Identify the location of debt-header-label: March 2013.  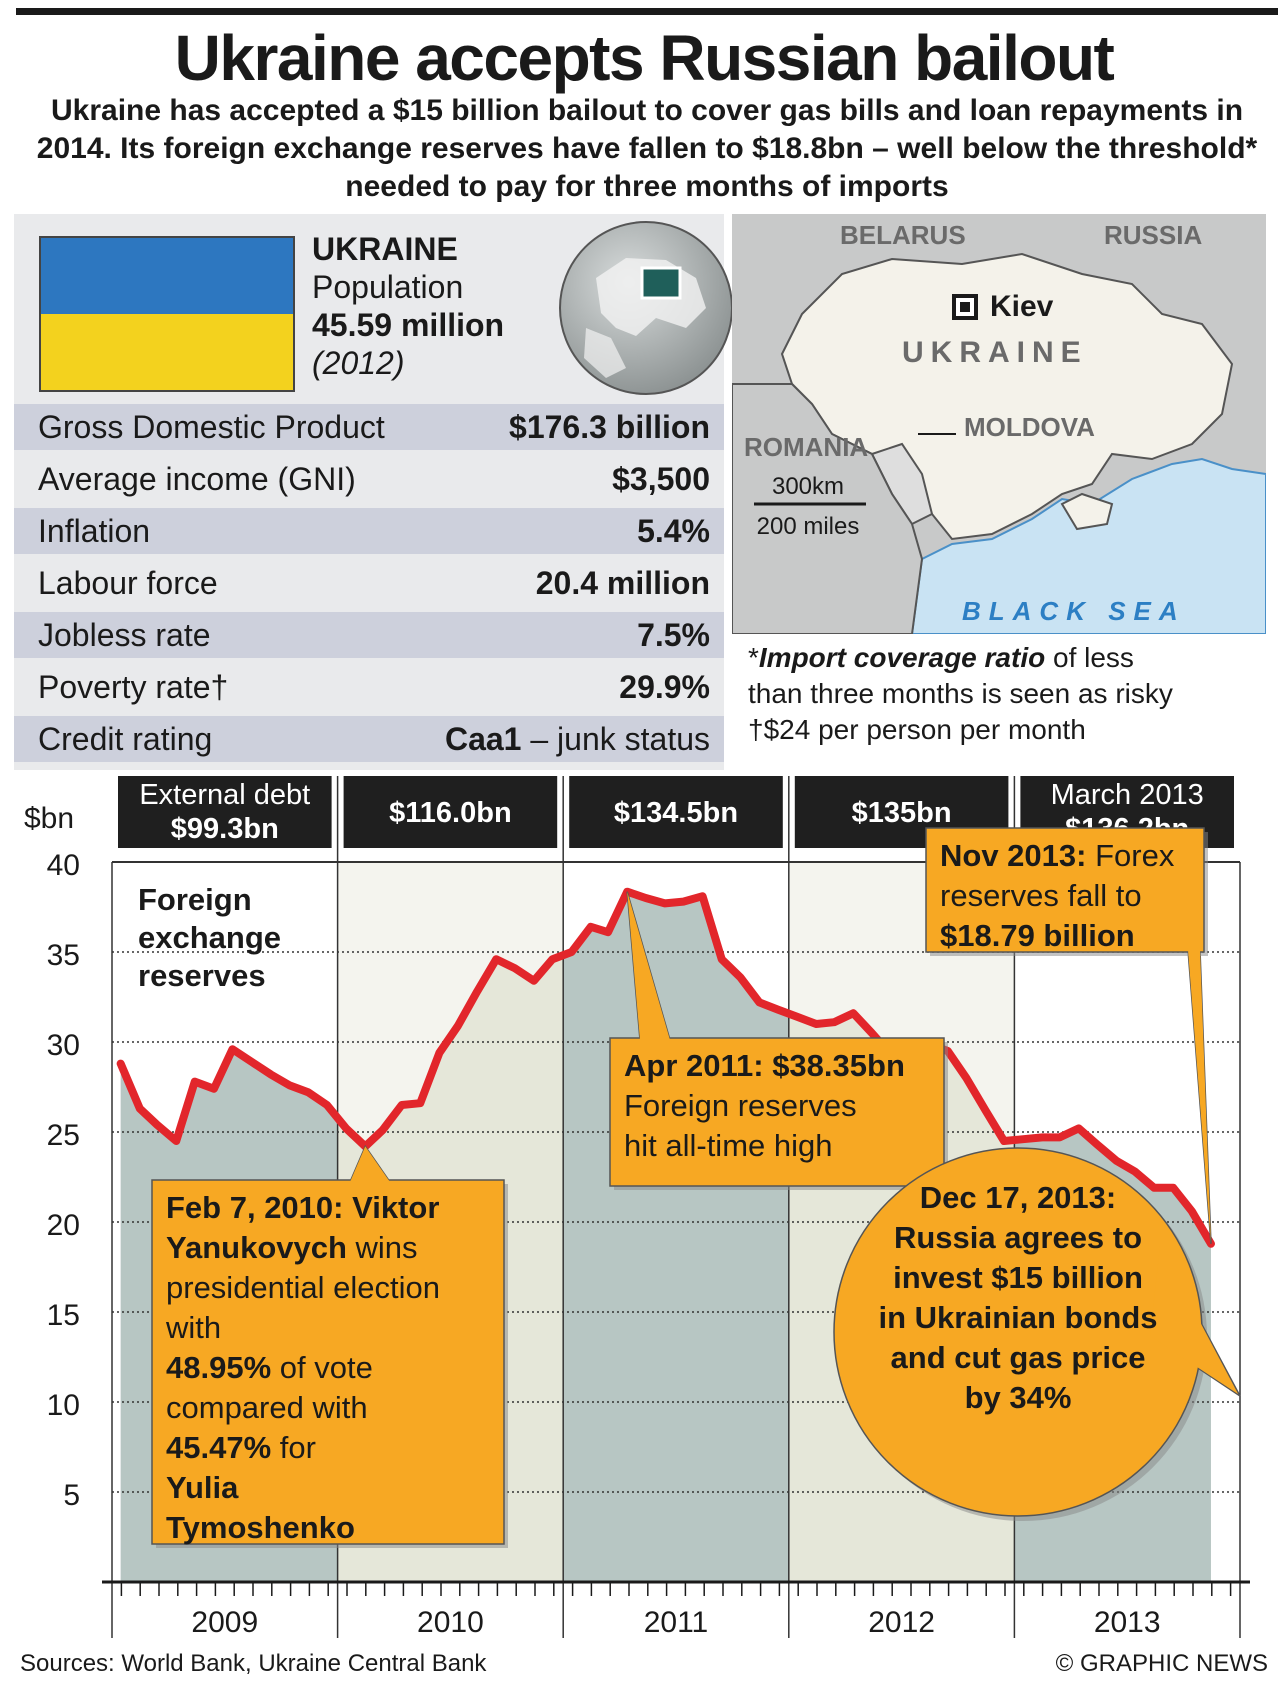
(1127, 795).